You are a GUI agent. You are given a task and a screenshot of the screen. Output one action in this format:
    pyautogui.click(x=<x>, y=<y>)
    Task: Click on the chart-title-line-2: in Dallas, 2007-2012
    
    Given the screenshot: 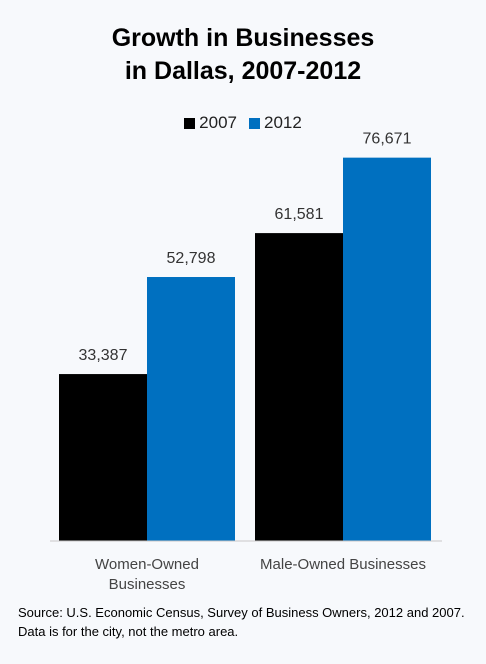 What is the action you would take?
    pyautogui.click(x=243, y=71)
    